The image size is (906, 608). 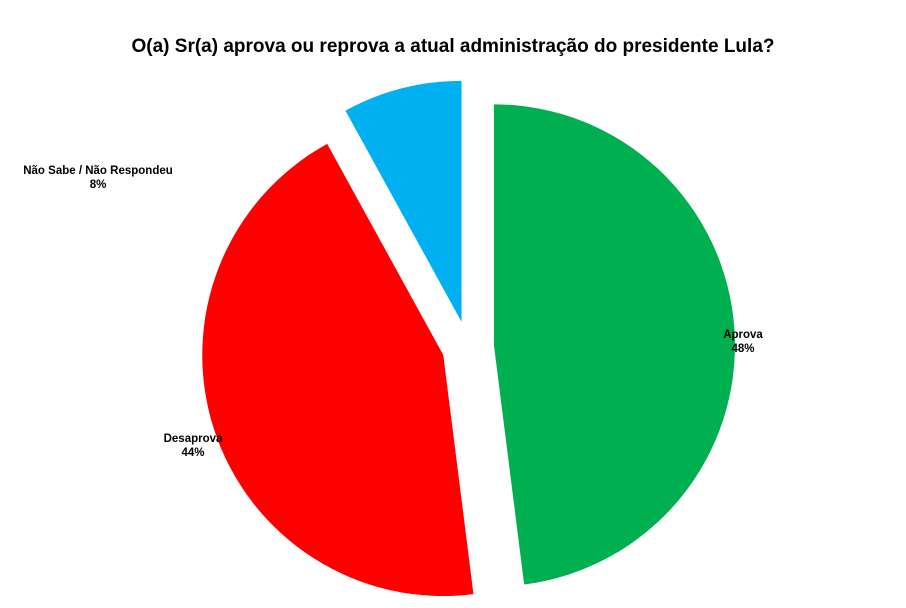 I want to click on pie-slice-nao-sabe-nao-respondeu, so click(x=403, y=201).